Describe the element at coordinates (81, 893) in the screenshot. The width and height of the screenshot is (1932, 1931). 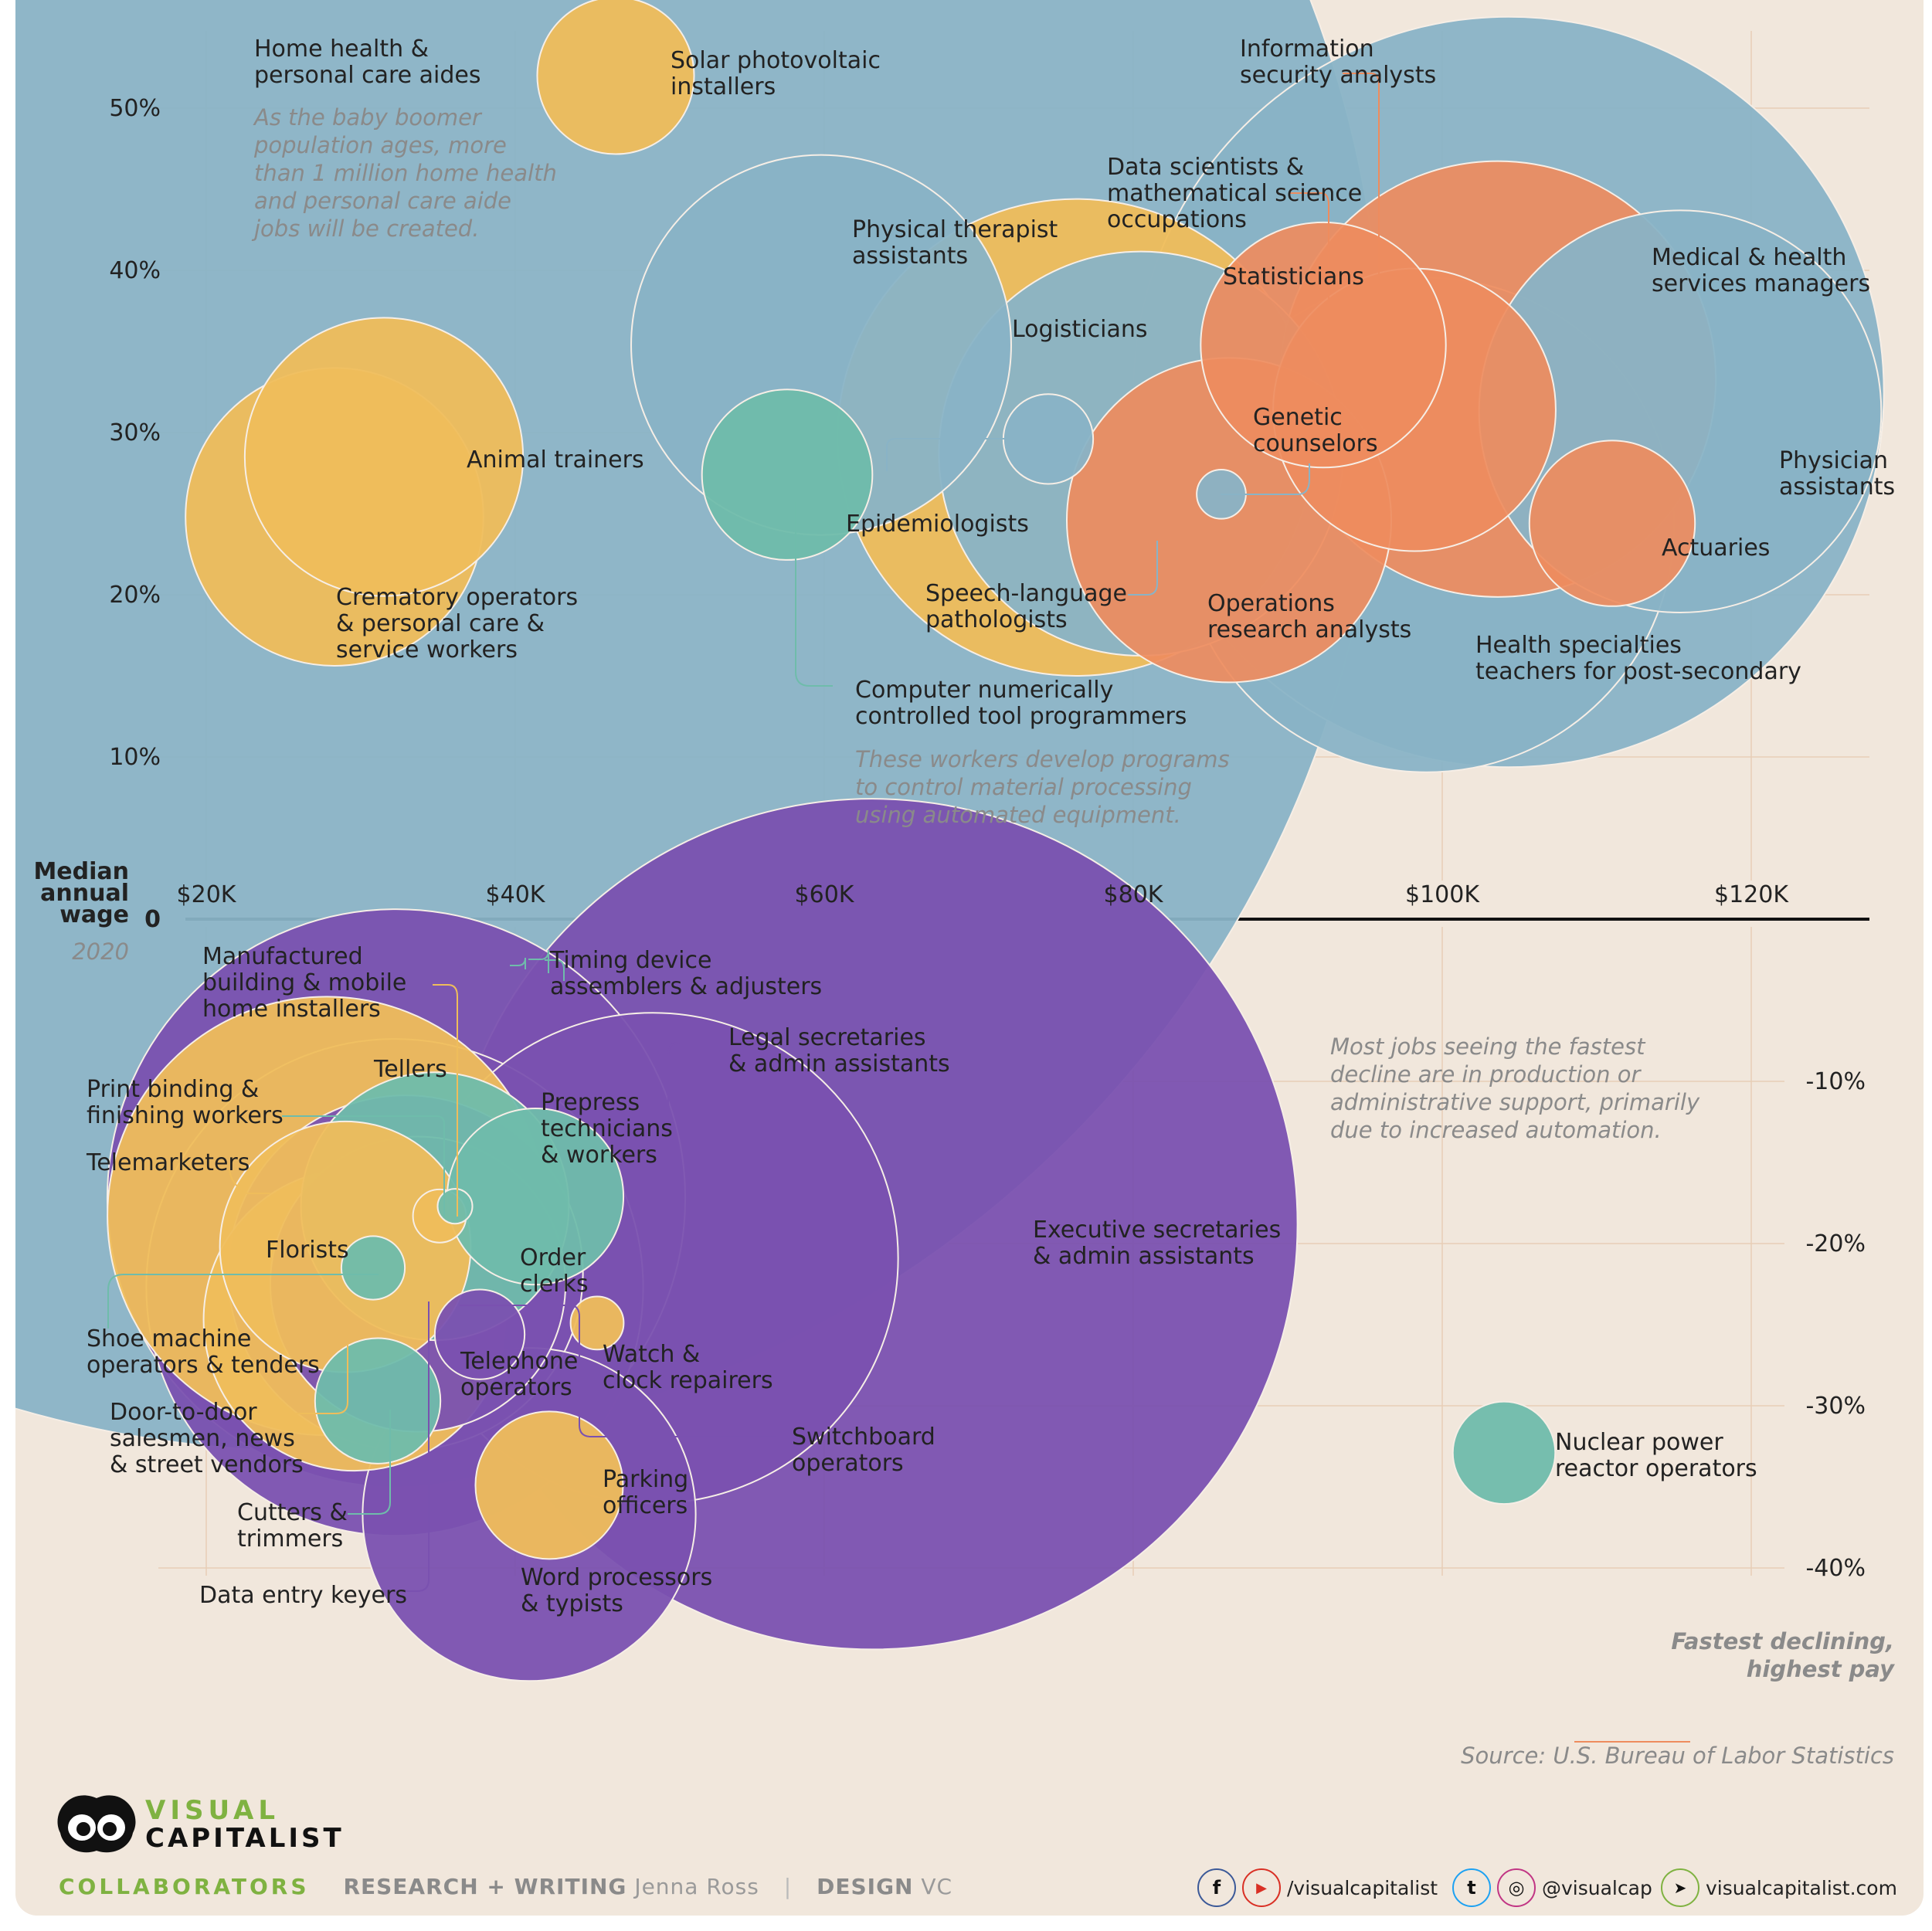
I see `x-axis-title: Median annual wage` at that location.